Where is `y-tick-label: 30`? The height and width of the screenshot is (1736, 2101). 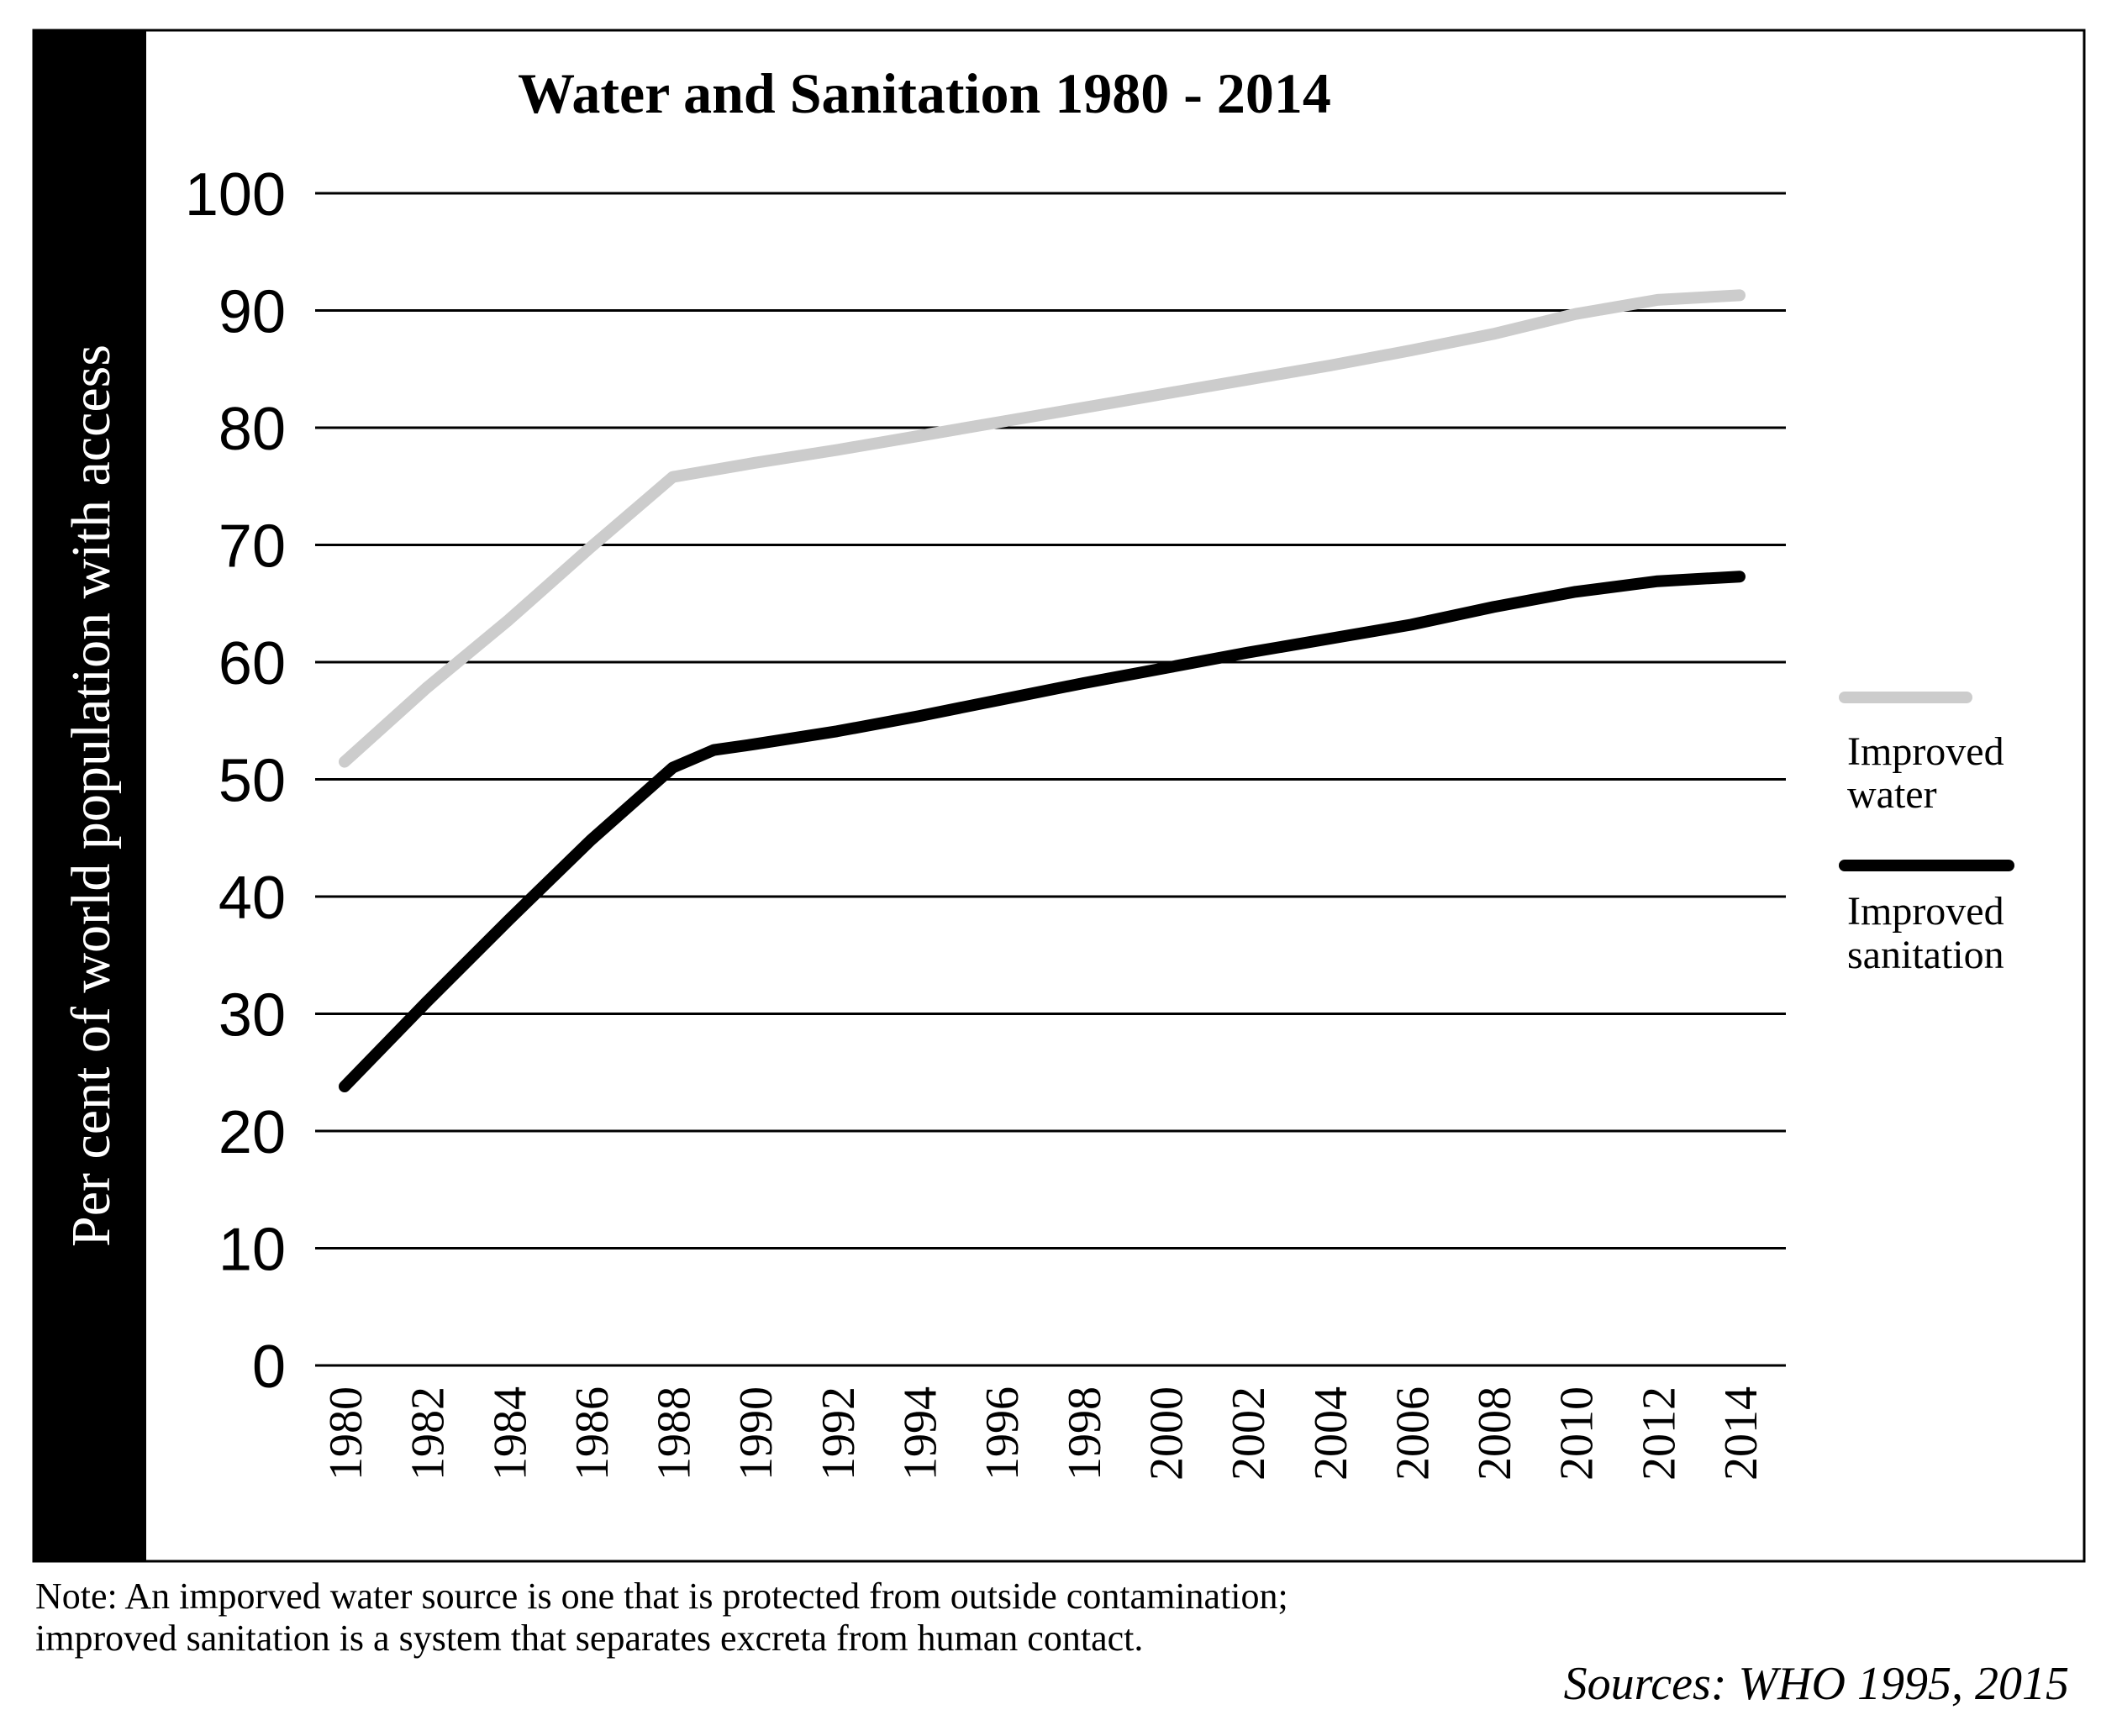 y-tick-label: 30 is located at coordinates (252, 1015).